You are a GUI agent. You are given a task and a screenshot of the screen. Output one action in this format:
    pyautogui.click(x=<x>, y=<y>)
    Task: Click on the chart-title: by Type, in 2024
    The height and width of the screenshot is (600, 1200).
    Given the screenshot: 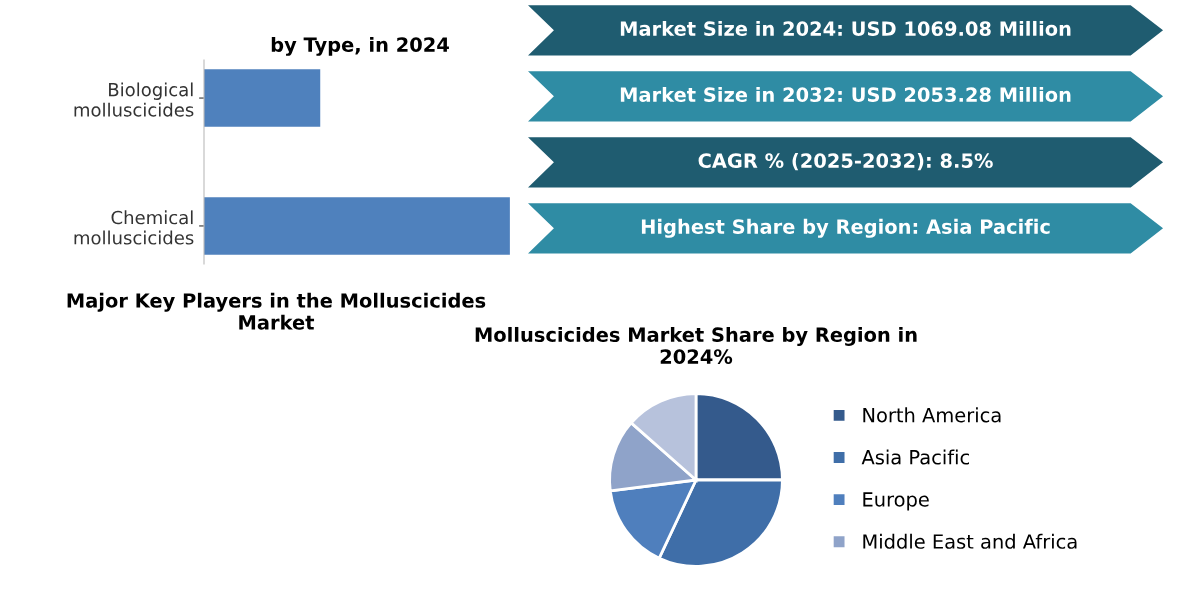 What is the action you would take?
    pyautogui.click(x=360, y=46)
    